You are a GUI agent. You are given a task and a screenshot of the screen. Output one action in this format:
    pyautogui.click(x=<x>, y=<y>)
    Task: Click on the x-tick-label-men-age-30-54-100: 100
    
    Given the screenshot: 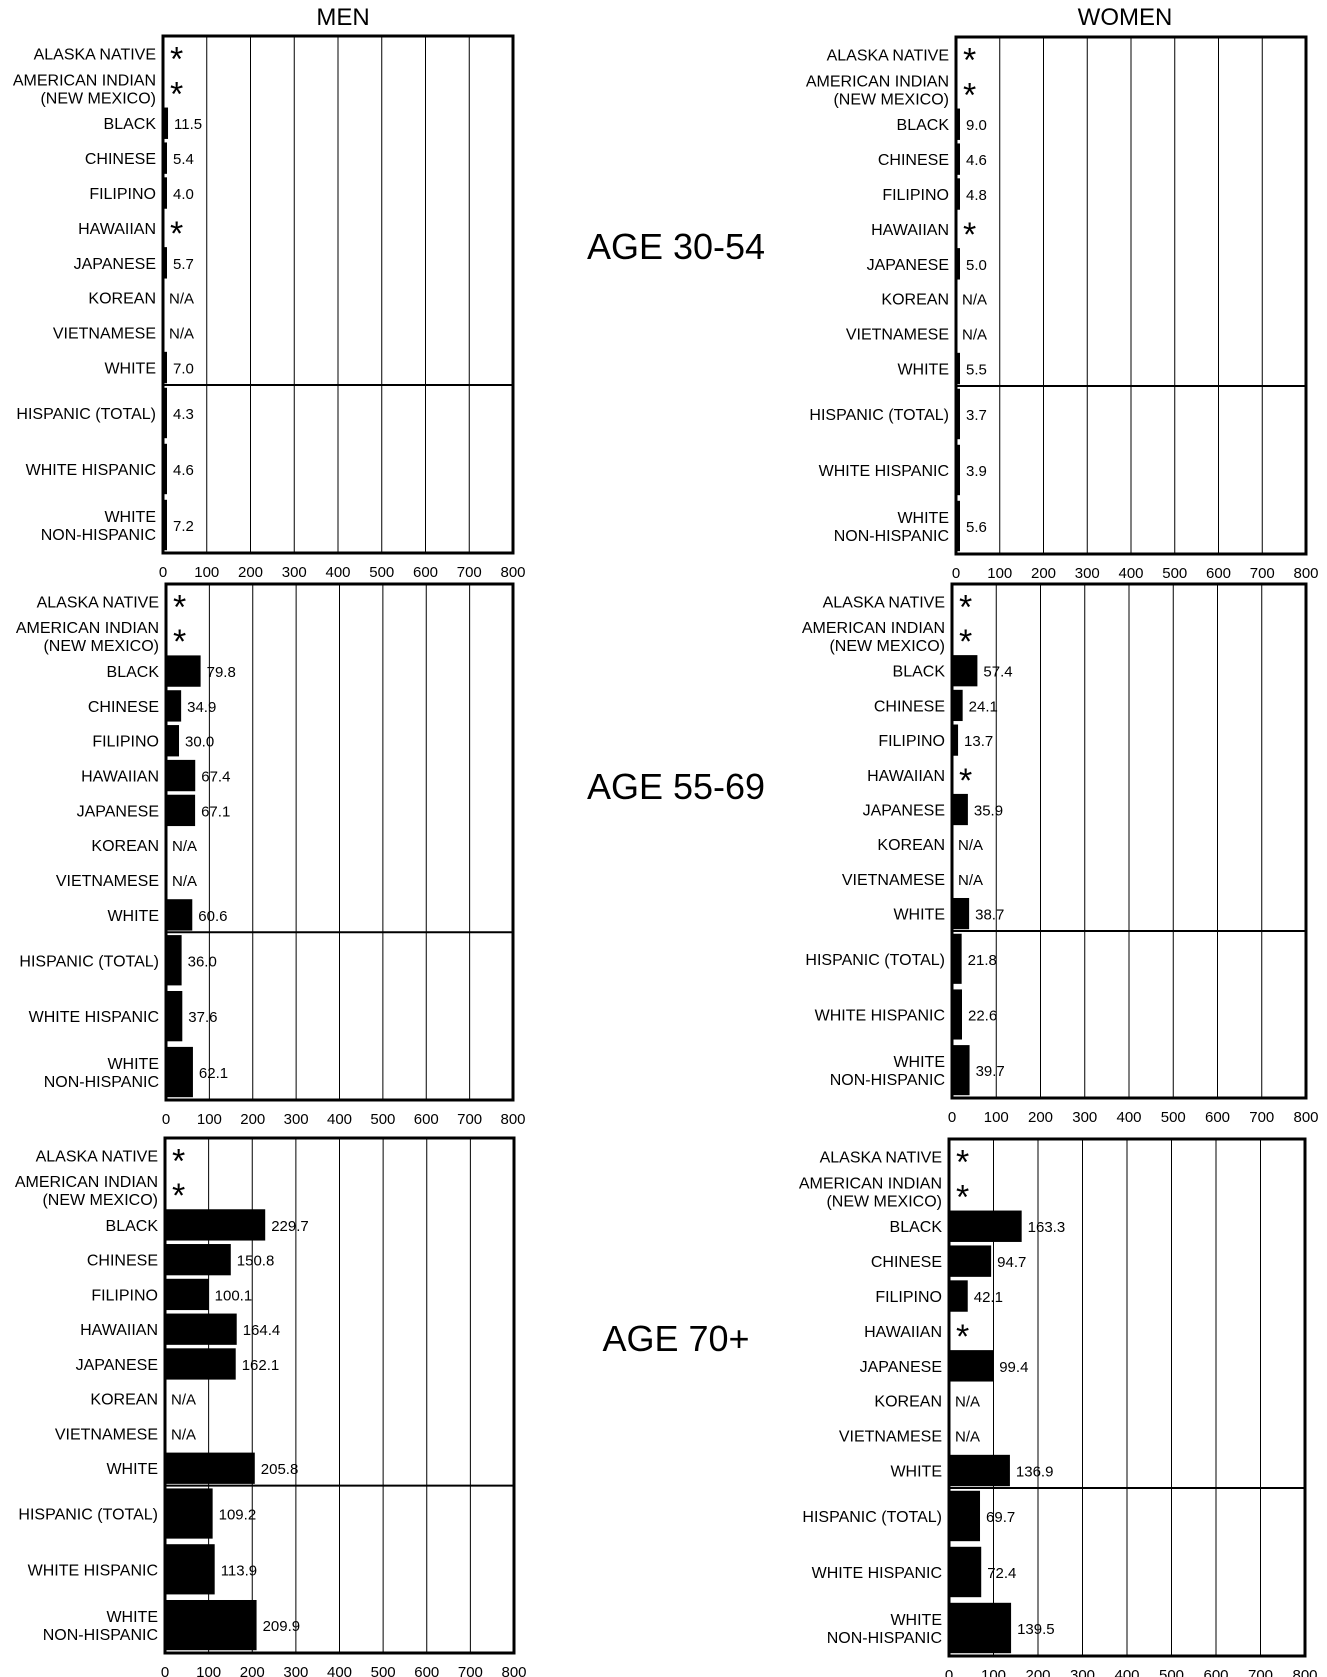 What is the action you would take?
    pyautogui.click(x=206, y=572)
    